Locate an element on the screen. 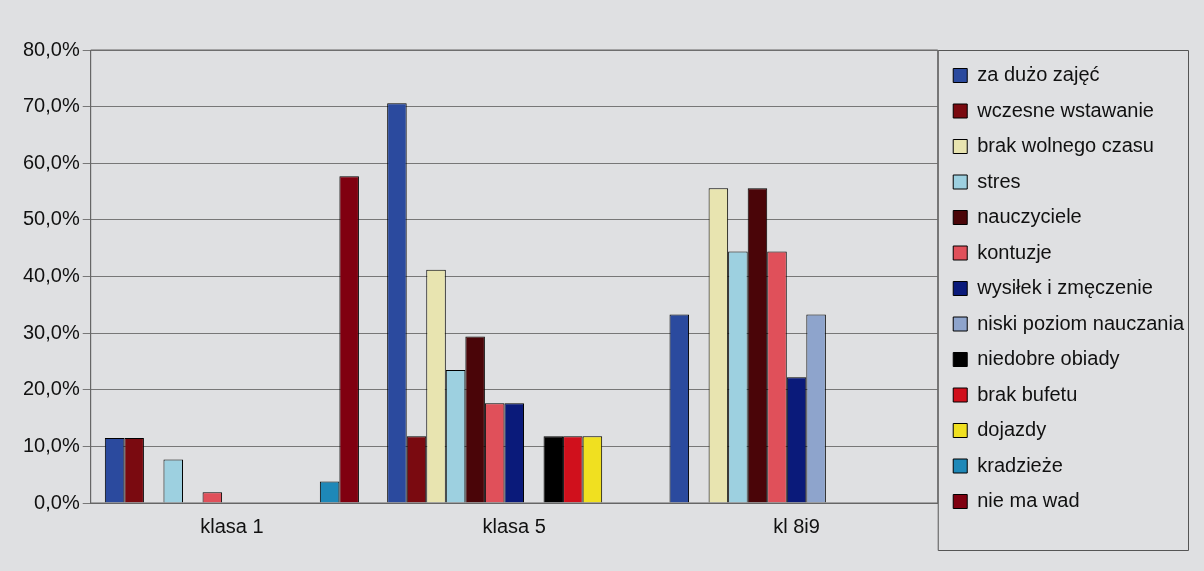  x-tick-label: klasa 5 is located at coordinates (514, 525).